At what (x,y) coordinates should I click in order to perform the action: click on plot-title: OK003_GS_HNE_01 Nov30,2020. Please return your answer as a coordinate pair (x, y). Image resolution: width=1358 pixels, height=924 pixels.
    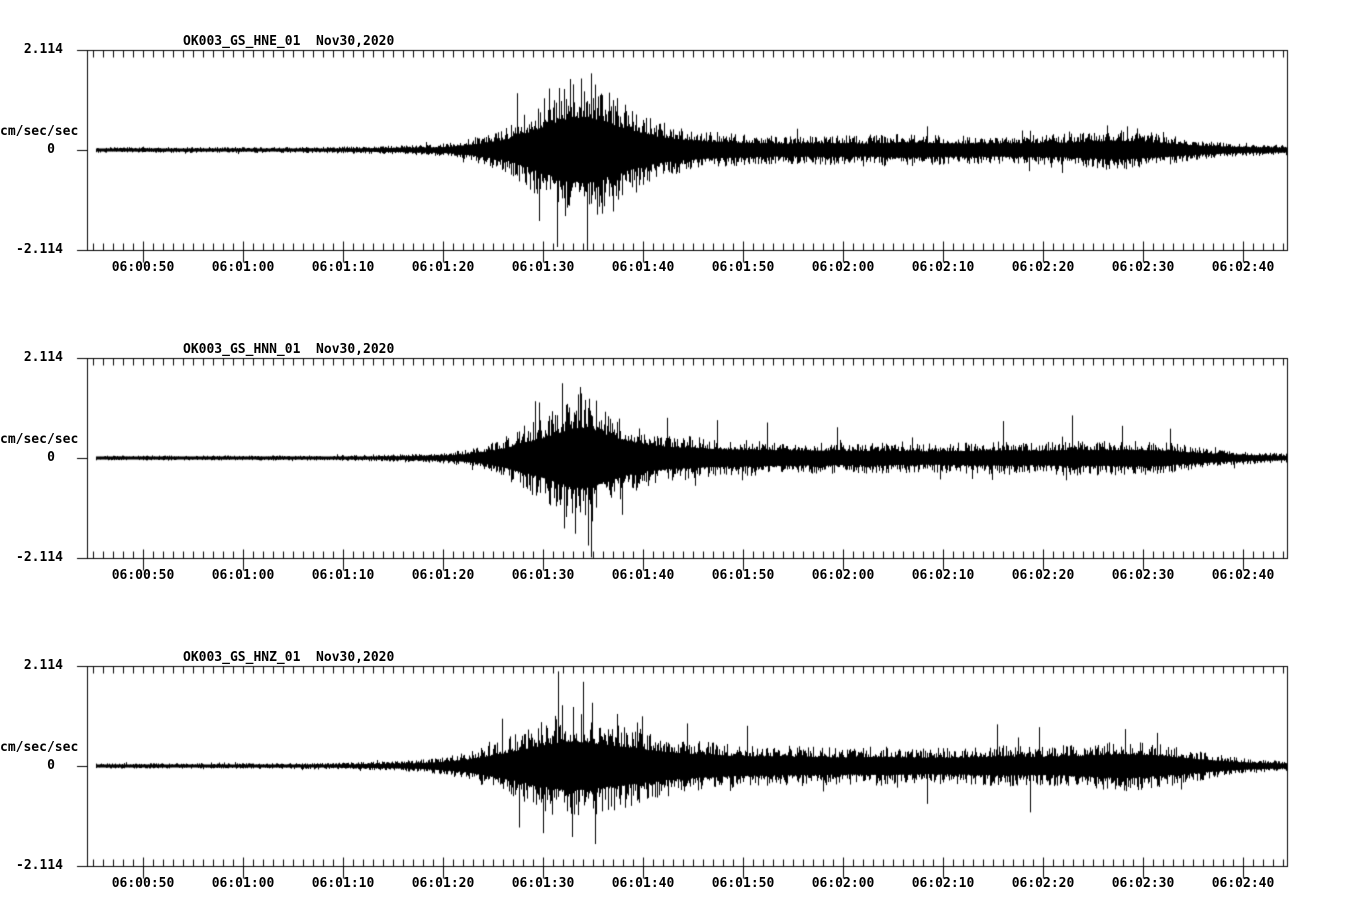
    Looking at the image, I should click on (289, 41).